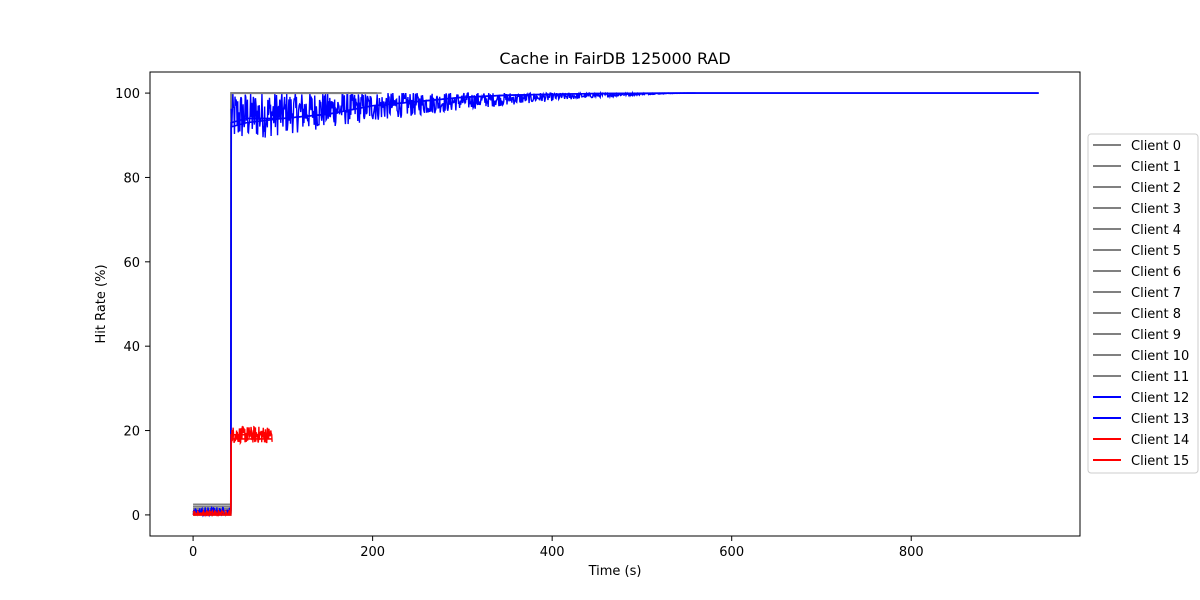  I want to click on x-axis-ticks: 0 200 400 600 800, so click(556, 548).